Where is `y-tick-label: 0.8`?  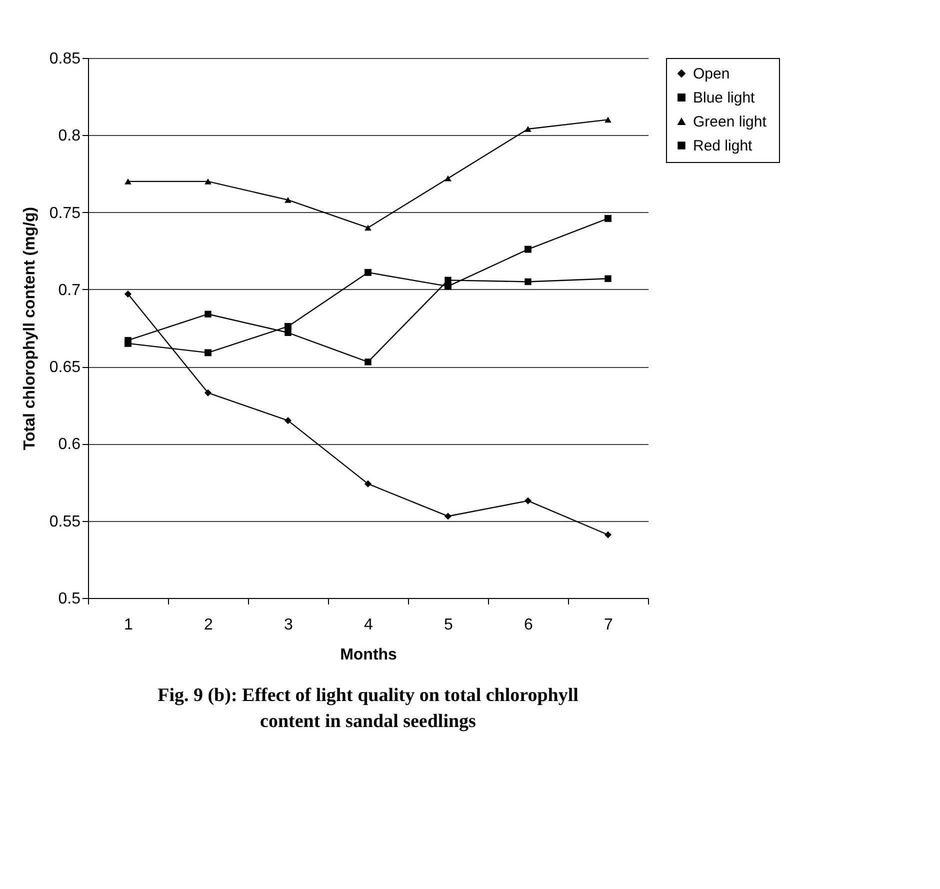 y-tick-label: 0.8 is located at coordinates (69, 136).